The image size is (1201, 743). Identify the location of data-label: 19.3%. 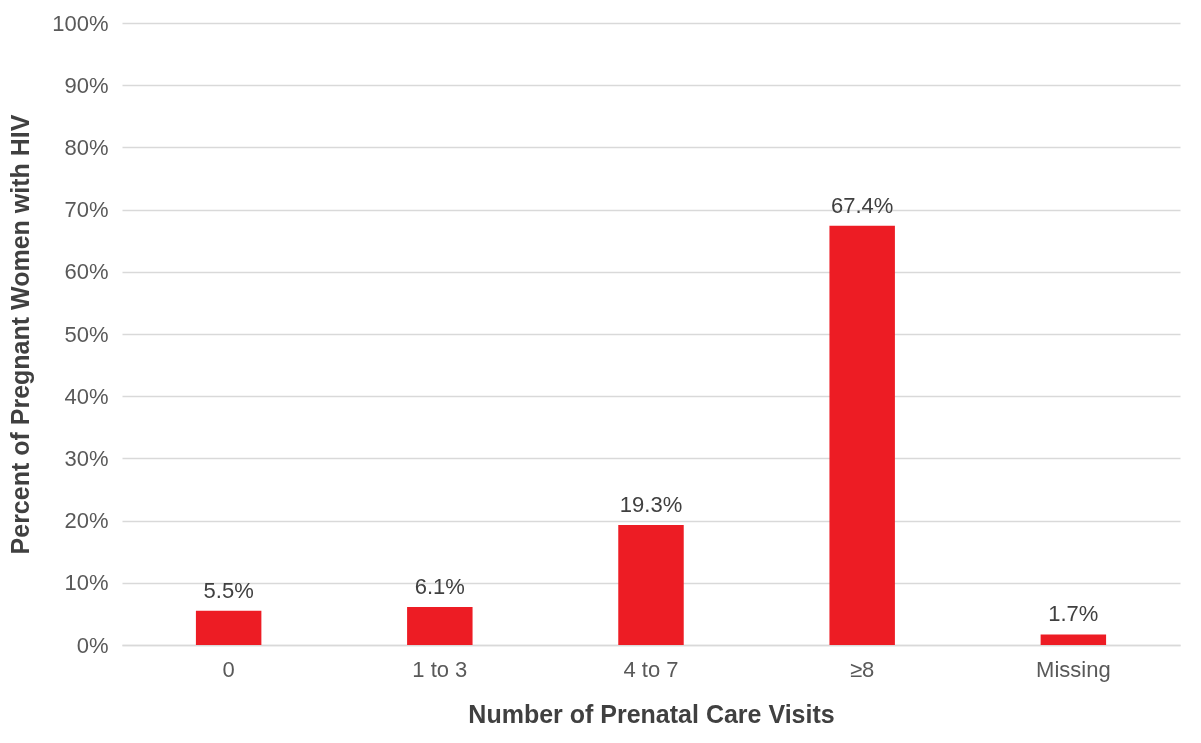
(651, 504).